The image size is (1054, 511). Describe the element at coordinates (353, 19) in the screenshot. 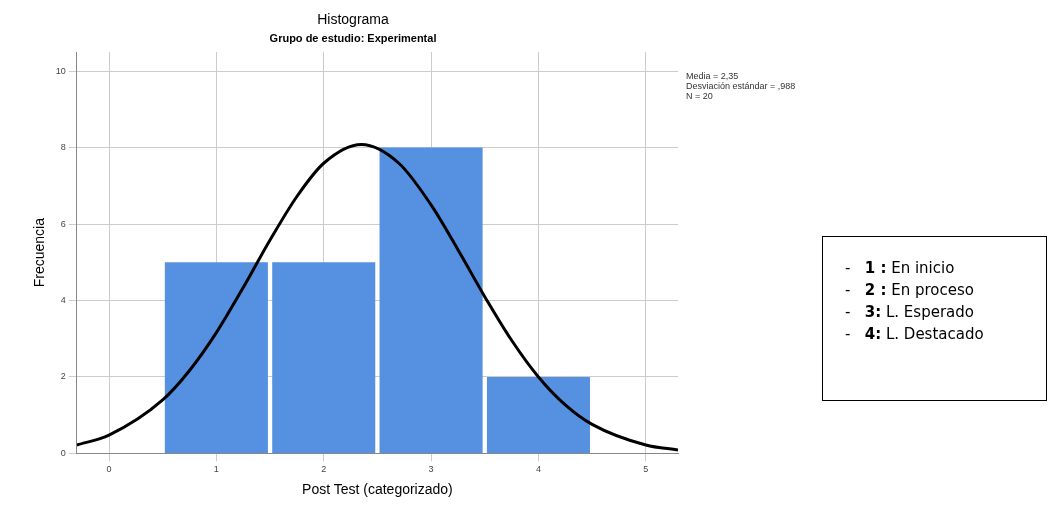

I see `chart-title: Histograma` at that location.